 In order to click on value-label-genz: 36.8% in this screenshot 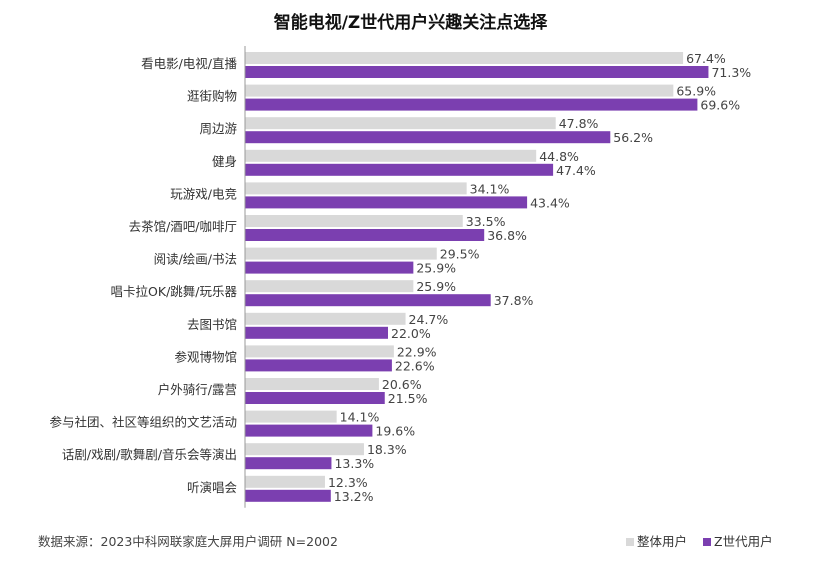, I will do `click(507, 235)`.